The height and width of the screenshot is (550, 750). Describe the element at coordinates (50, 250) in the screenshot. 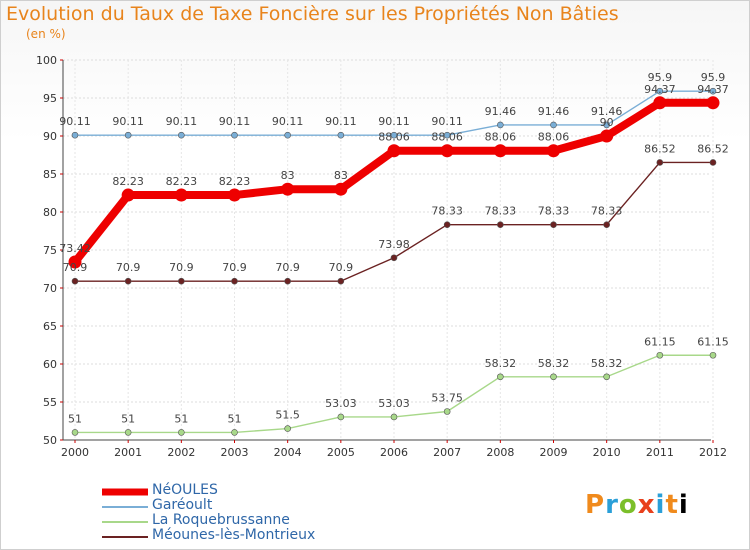

I see `y-tick-label-75: 75` at that location.